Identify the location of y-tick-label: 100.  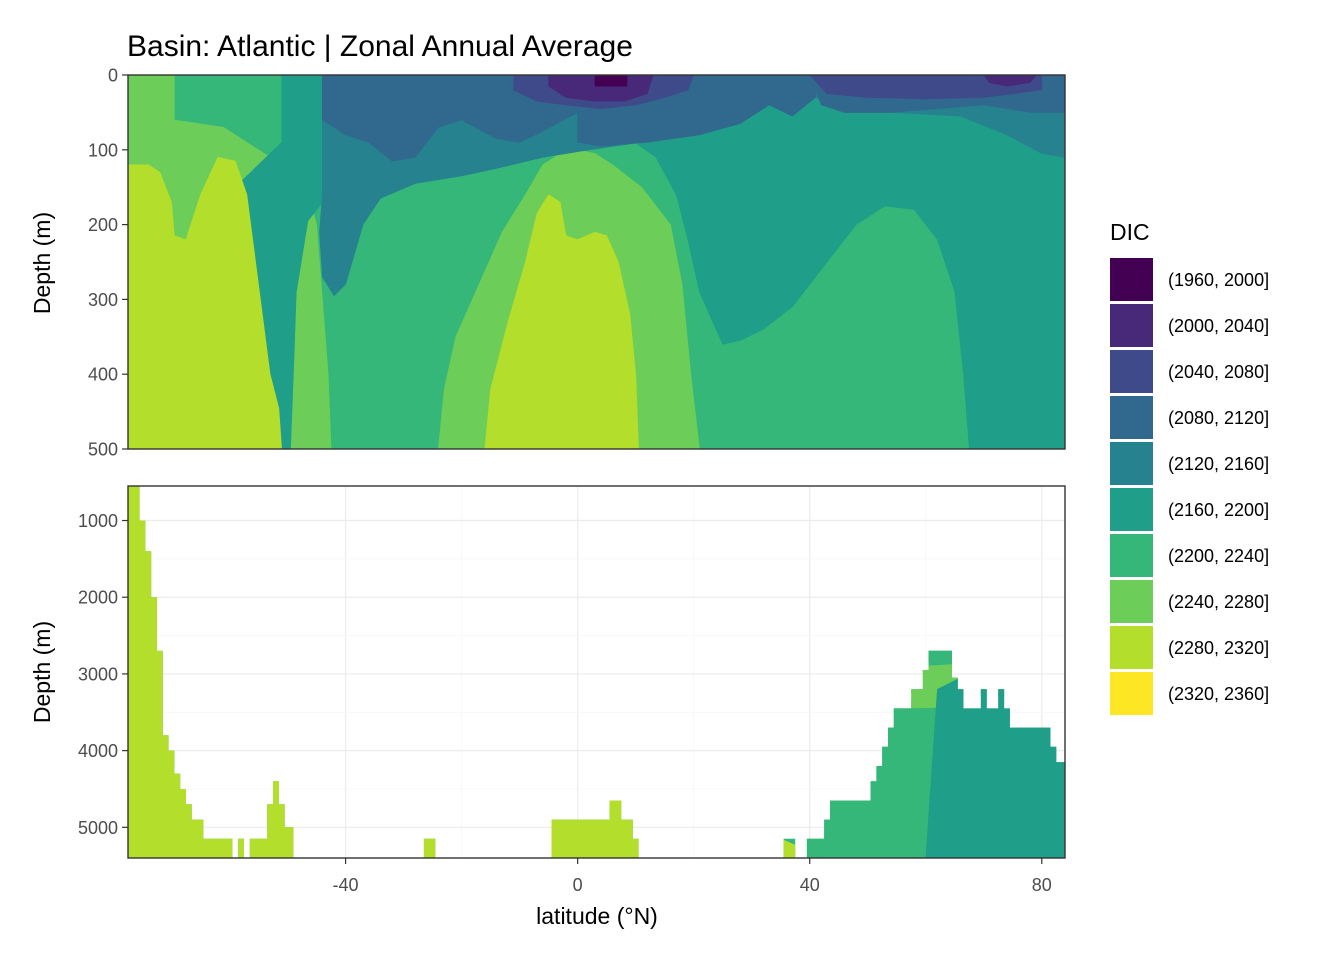
(103, 150).